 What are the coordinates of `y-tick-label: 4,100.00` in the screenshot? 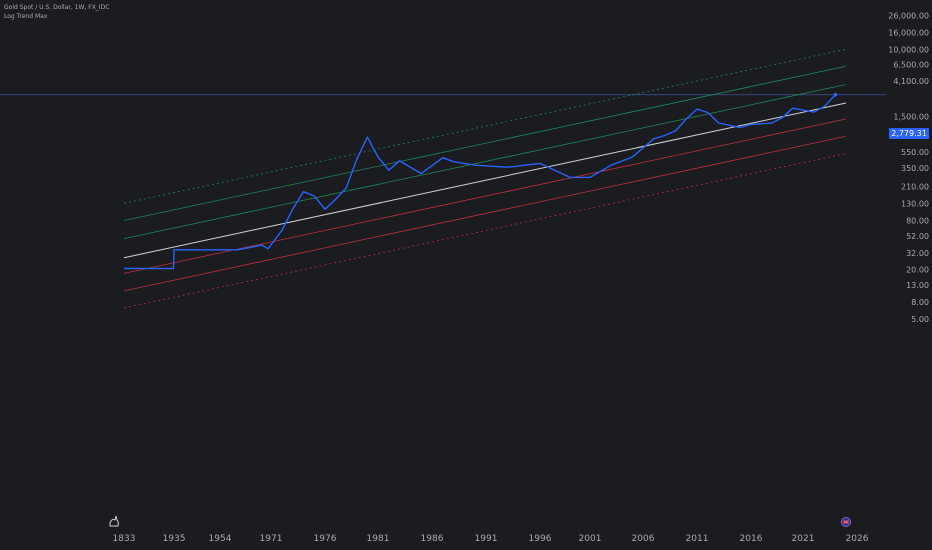 It's located at (911, 81).